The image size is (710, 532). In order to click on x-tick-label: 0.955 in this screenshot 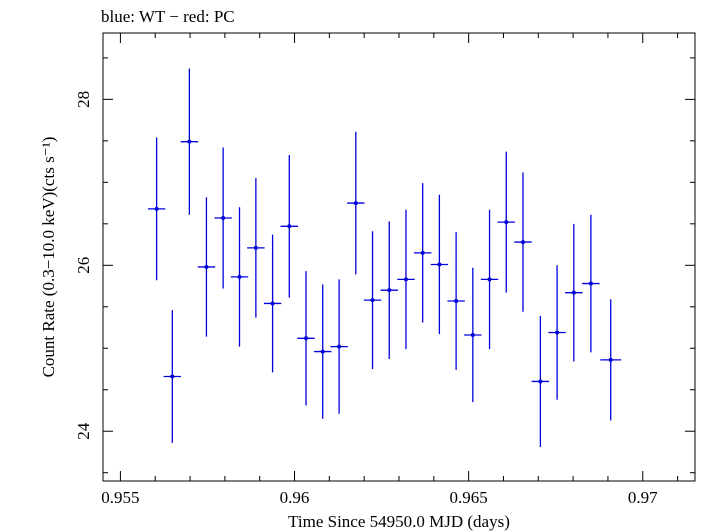, I will do `click(120, 497)`.